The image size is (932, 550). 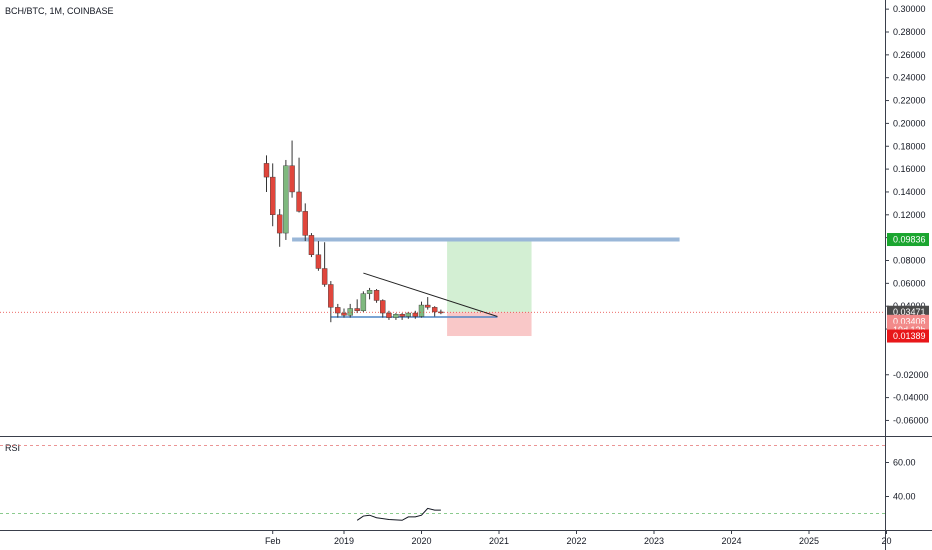 I want to click on time-axis: Feb 2019 2020 2021 2022 2023 2024 2025 20, so click(x=578, y=538).